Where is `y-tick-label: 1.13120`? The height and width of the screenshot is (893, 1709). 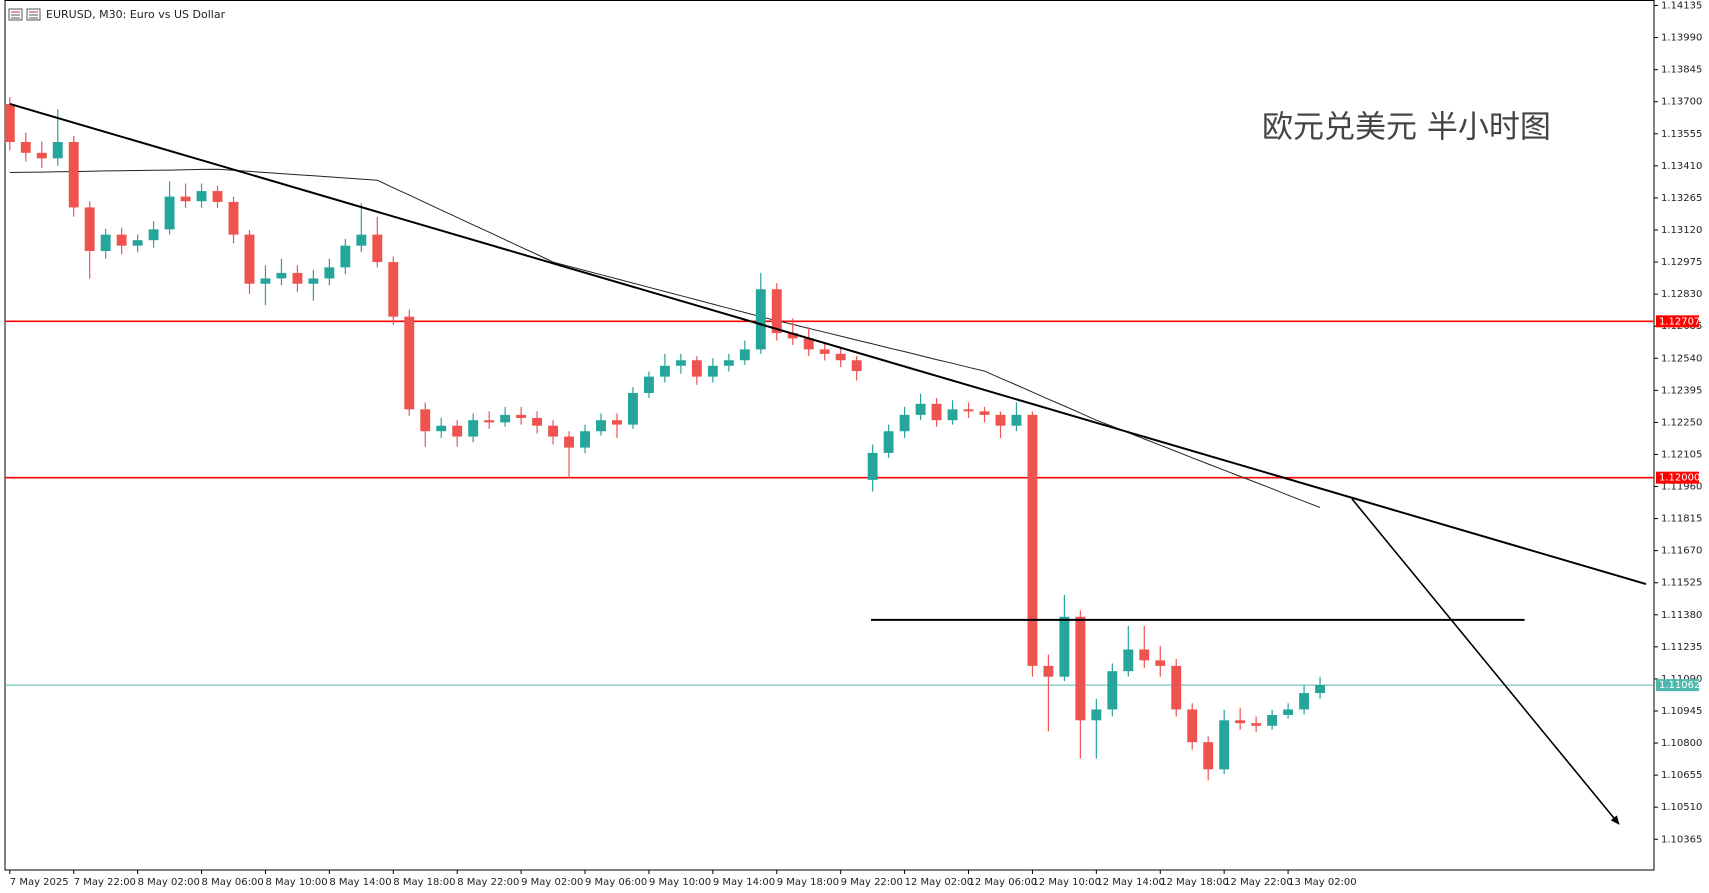 y-tick-label: 1.13120 is located at coordinates (1681, 230).